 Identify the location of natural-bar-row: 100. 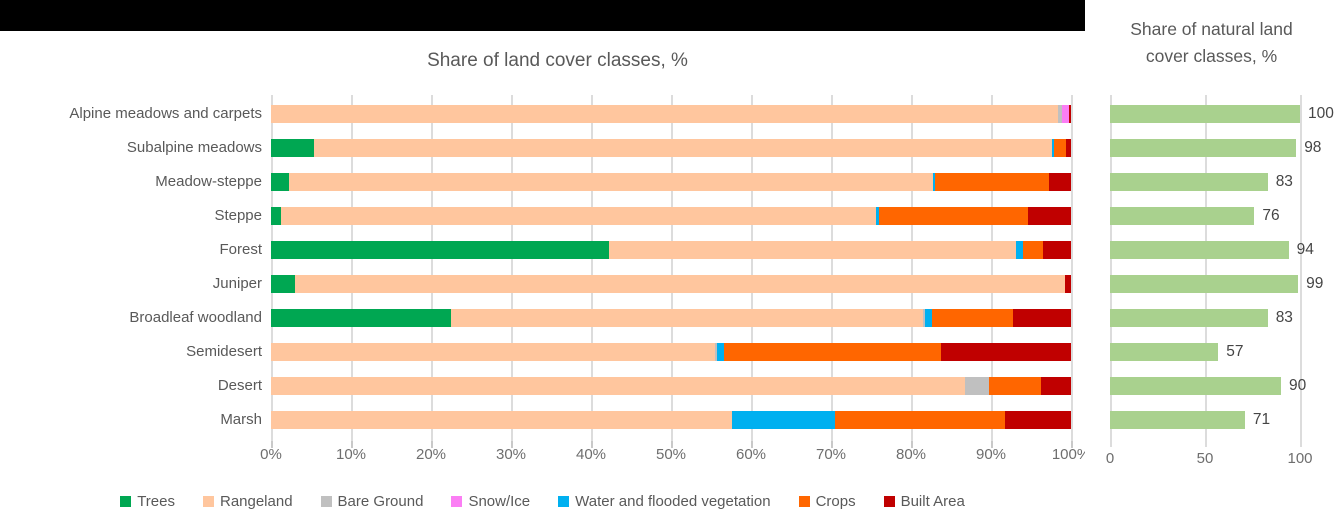
(1211, 114).